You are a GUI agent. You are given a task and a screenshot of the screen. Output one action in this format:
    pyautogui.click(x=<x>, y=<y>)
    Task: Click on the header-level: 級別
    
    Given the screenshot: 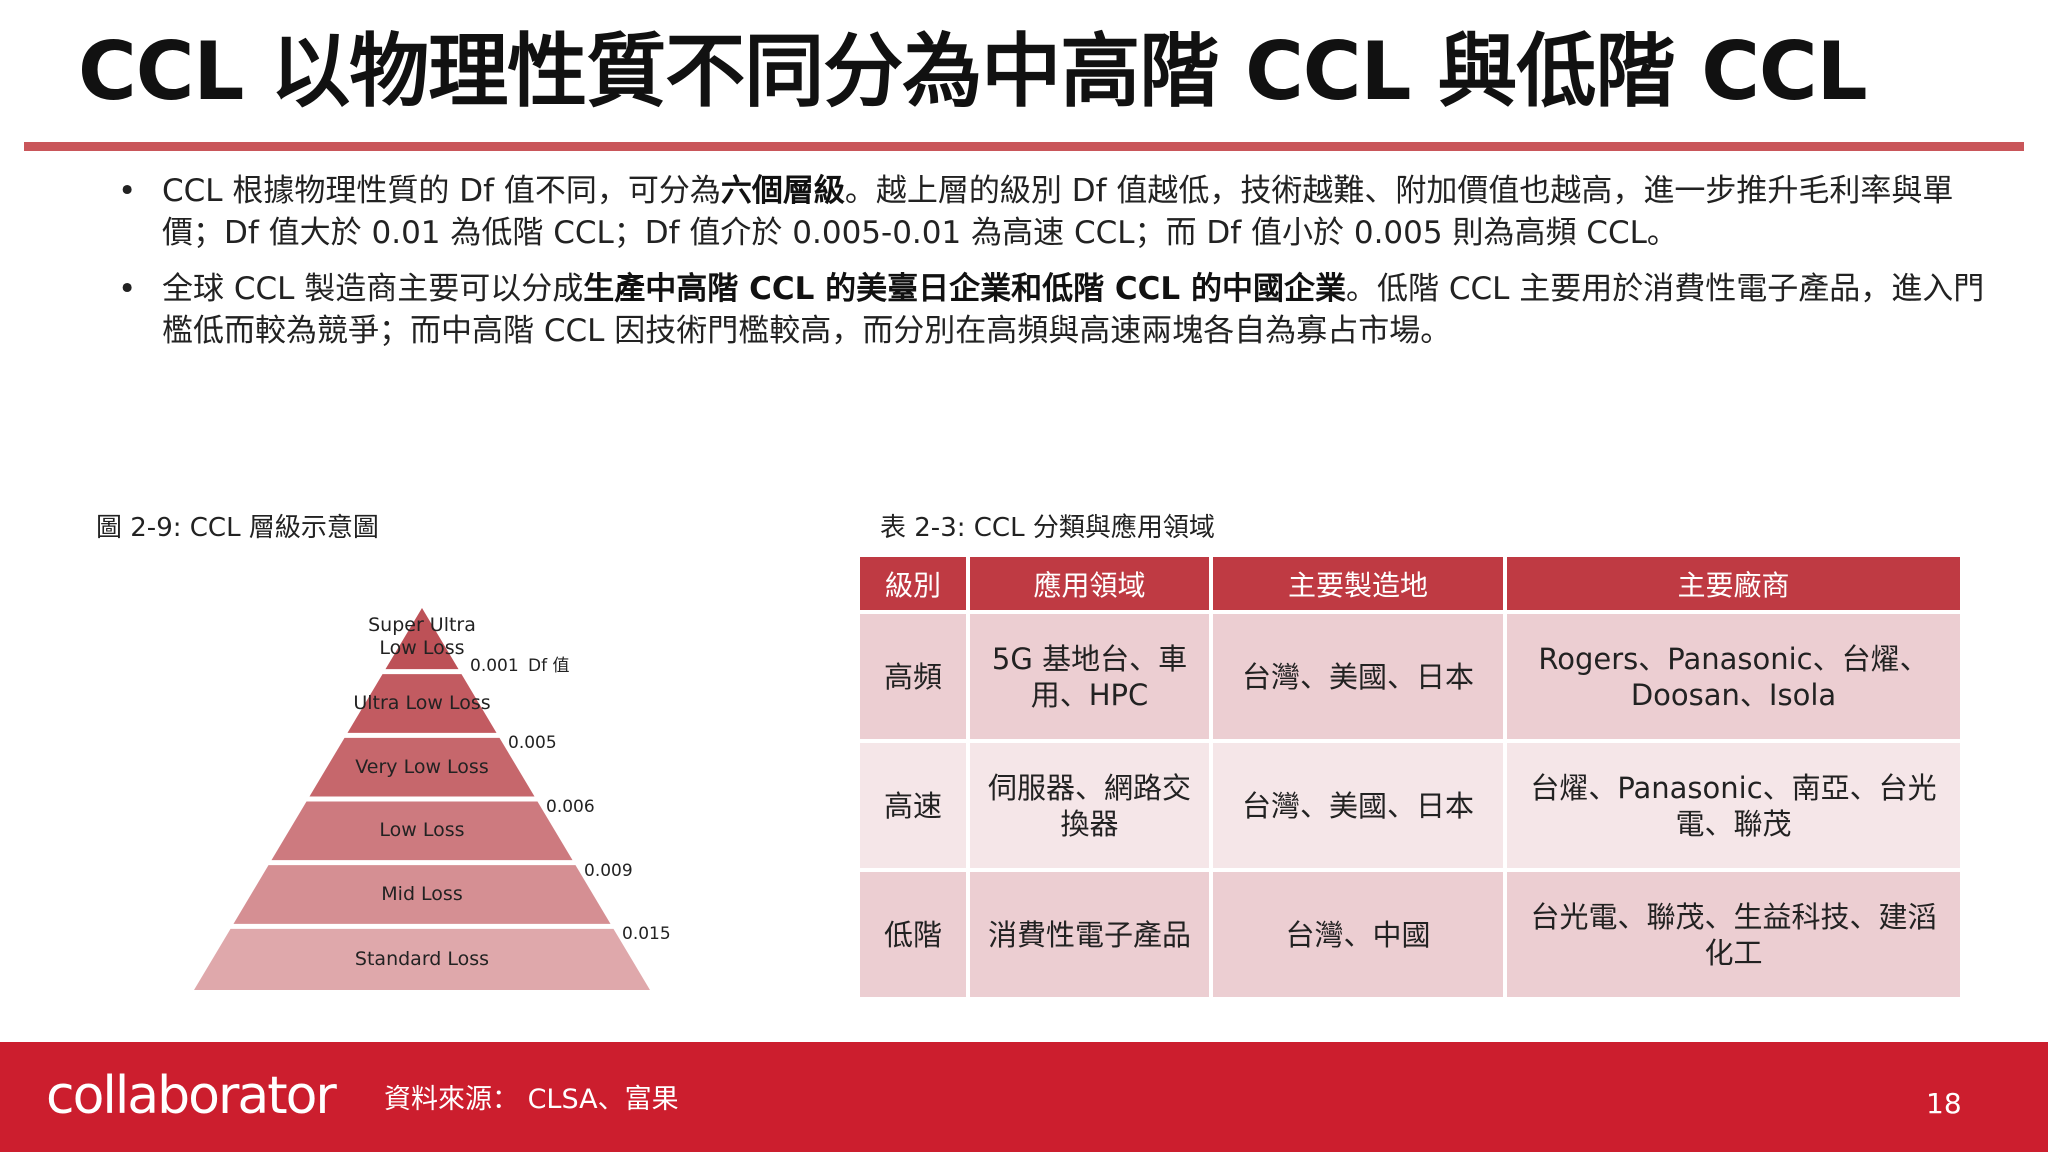 What is the action you would take?
    pyautogui.click(x=913, y=583)
    